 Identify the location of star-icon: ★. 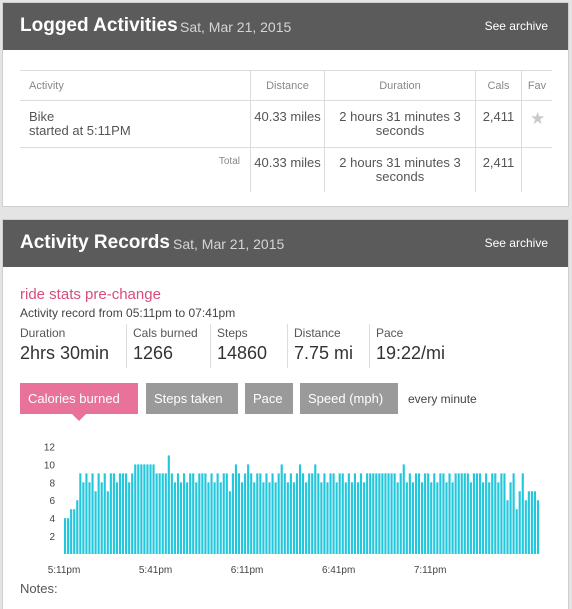
(538, 118).